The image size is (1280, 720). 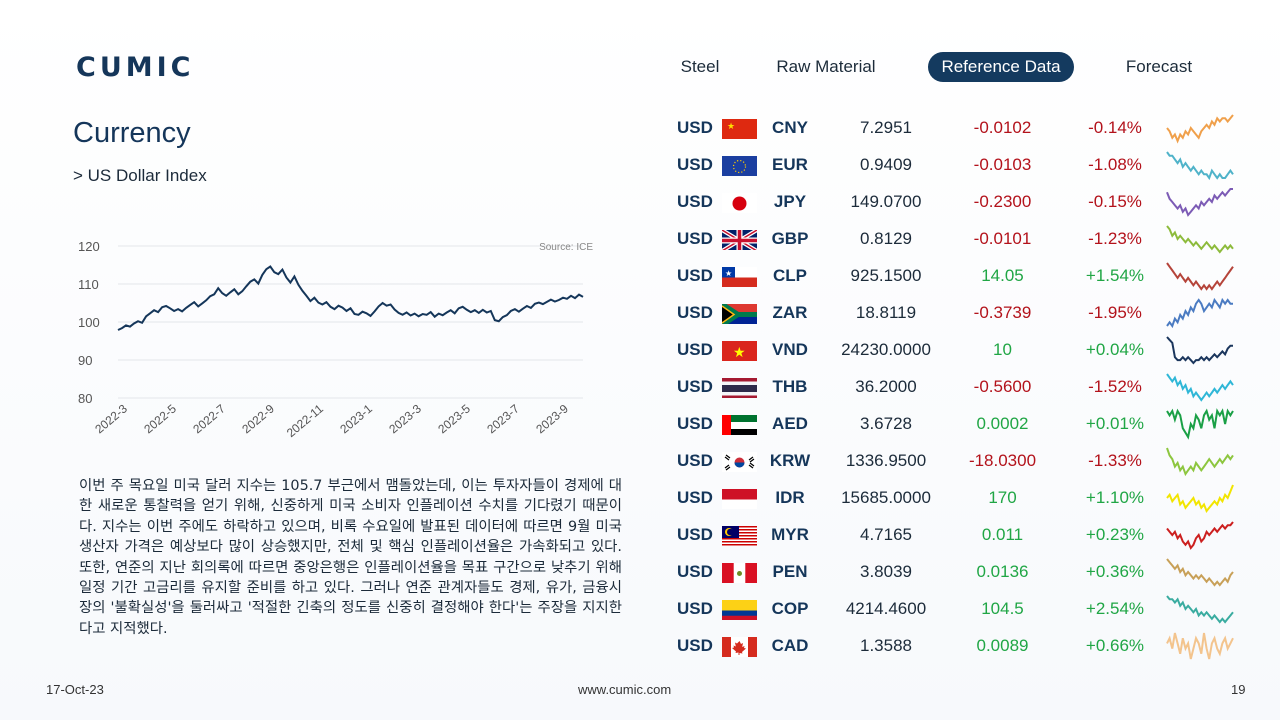 I want to click on rate-change: 0.0136, so click(x=1002, y=571).